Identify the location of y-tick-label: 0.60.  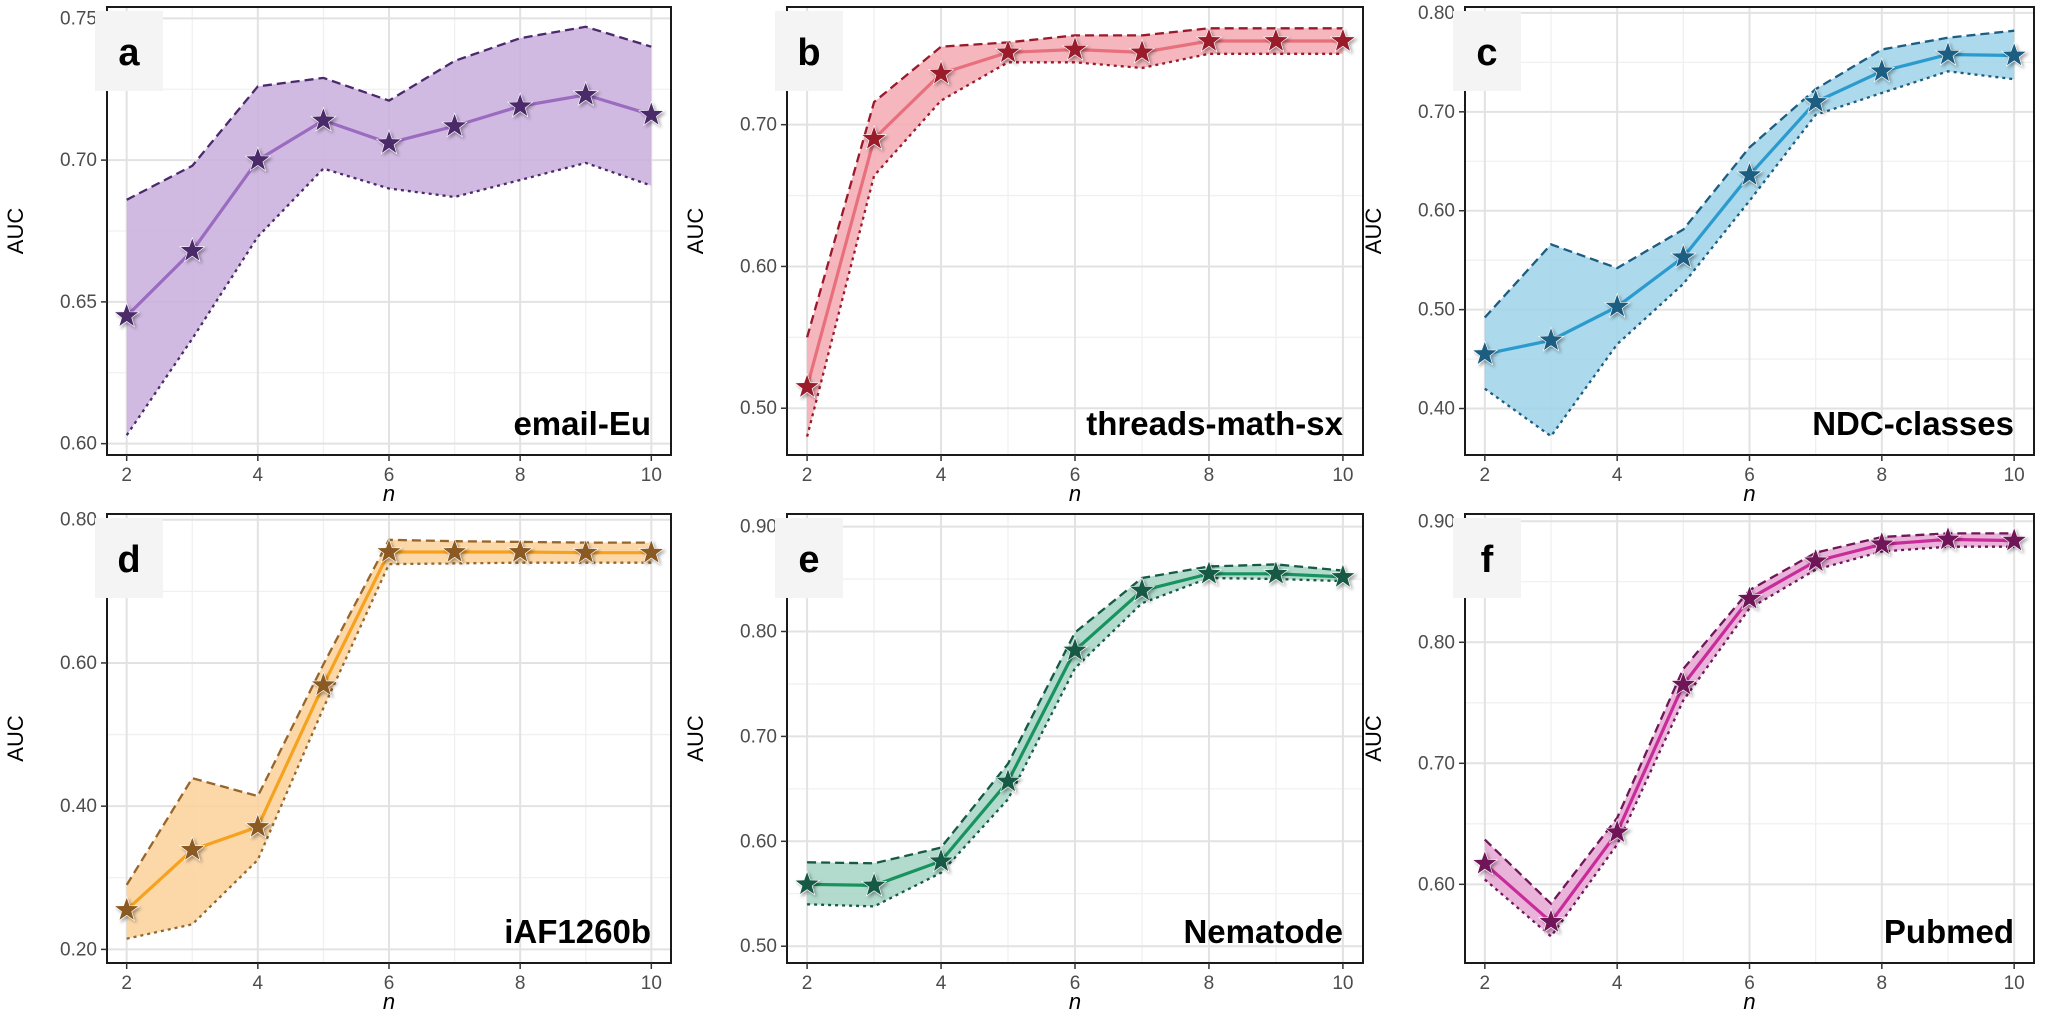
(1436, 884).